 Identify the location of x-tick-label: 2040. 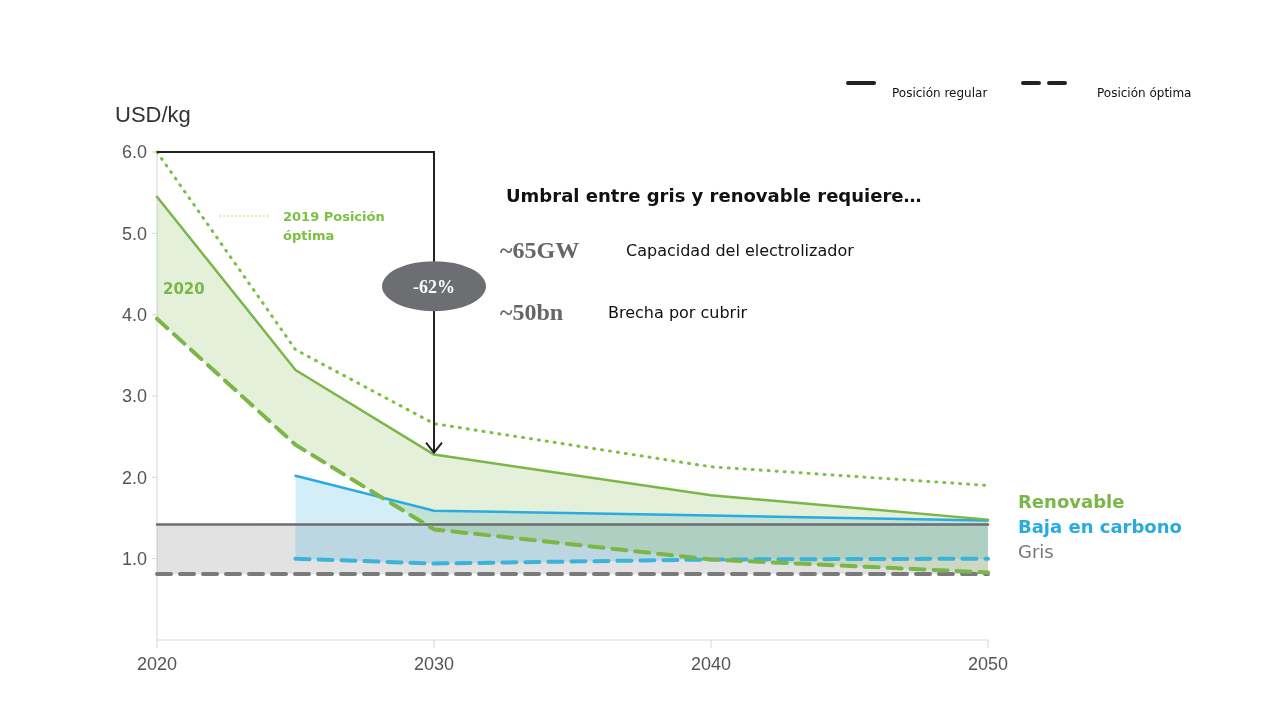
(711, 664).